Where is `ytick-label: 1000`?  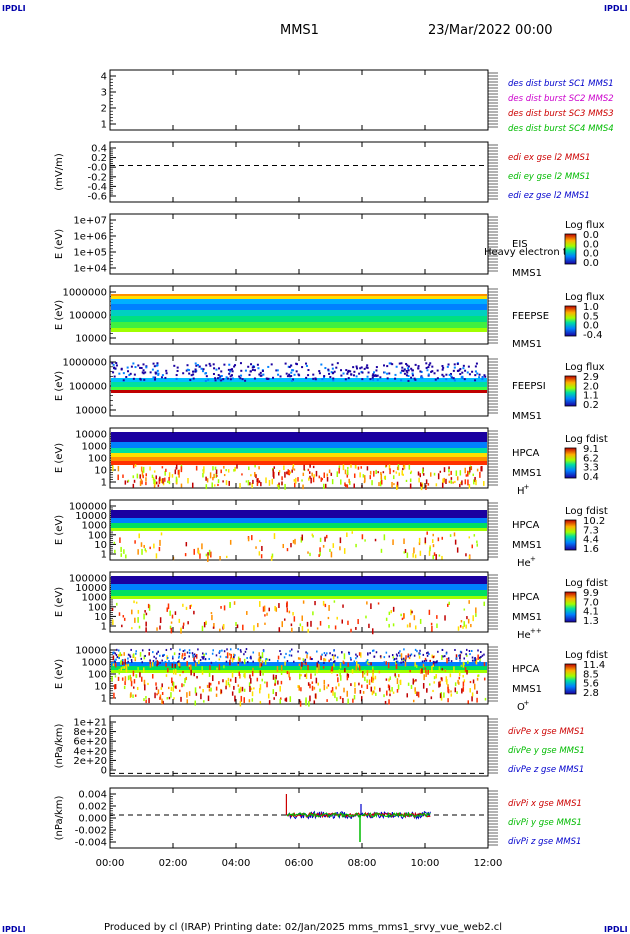 ytick-label: 1000 is located at coordinates (94, 598).